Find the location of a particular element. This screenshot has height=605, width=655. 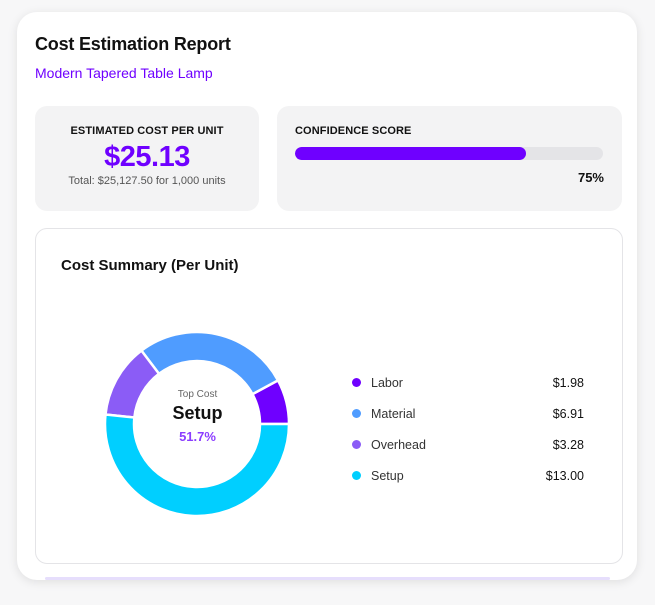

legend-label: Material is located at coordinates (393, 413).